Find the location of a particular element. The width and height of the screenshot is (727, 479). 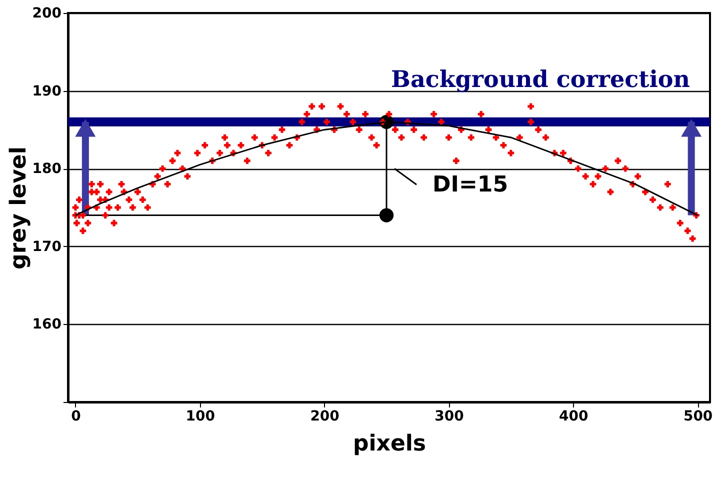

y-tick-label: 170 is located at coordinates (47, 246).